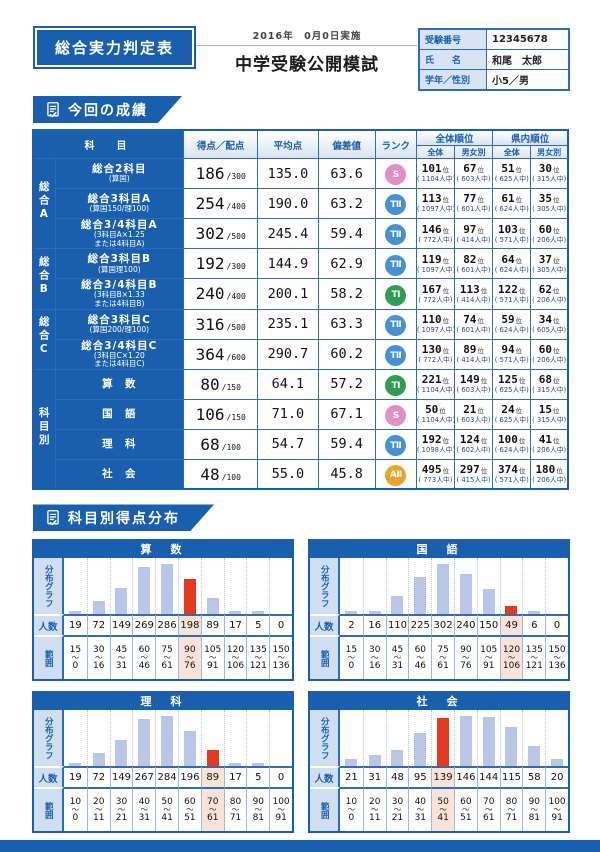 This screenshot has height=852, width=600. What do you see at coordinates (346, 324) in the screenshot?
I see `deviation-cell: 63.3` at bounding box center [346, 324].